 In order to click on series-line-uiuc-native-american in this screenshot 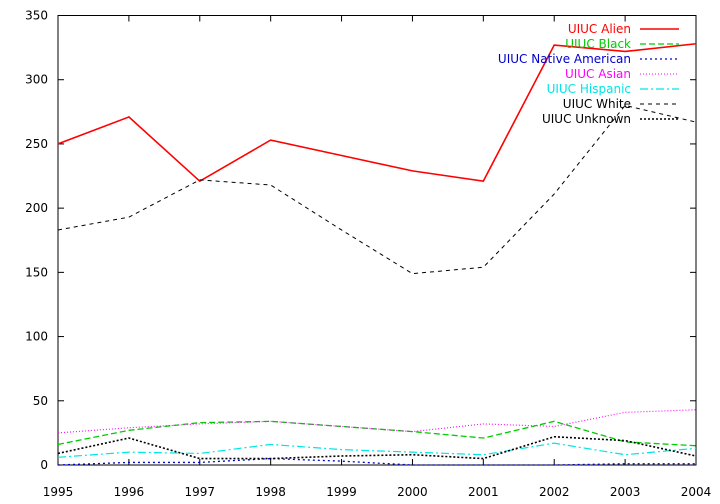, I will do `click(376, 461)`.